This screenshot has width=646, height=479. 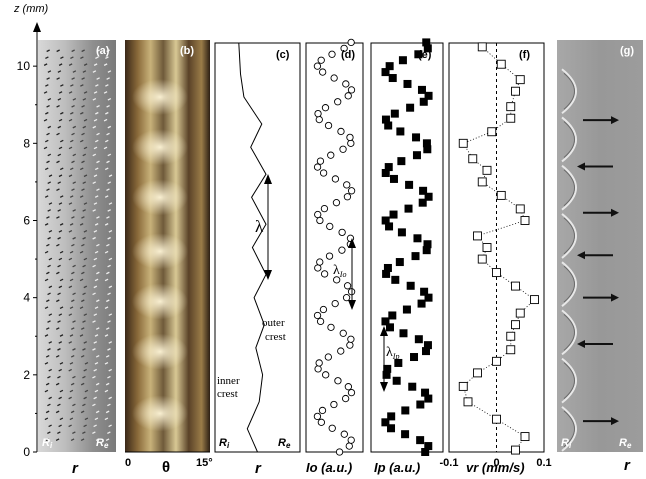 What do you see at coordinates (425, 55) in the screenshot?
I see `panel-e-label: (e)` at bounding box center [425, 55].